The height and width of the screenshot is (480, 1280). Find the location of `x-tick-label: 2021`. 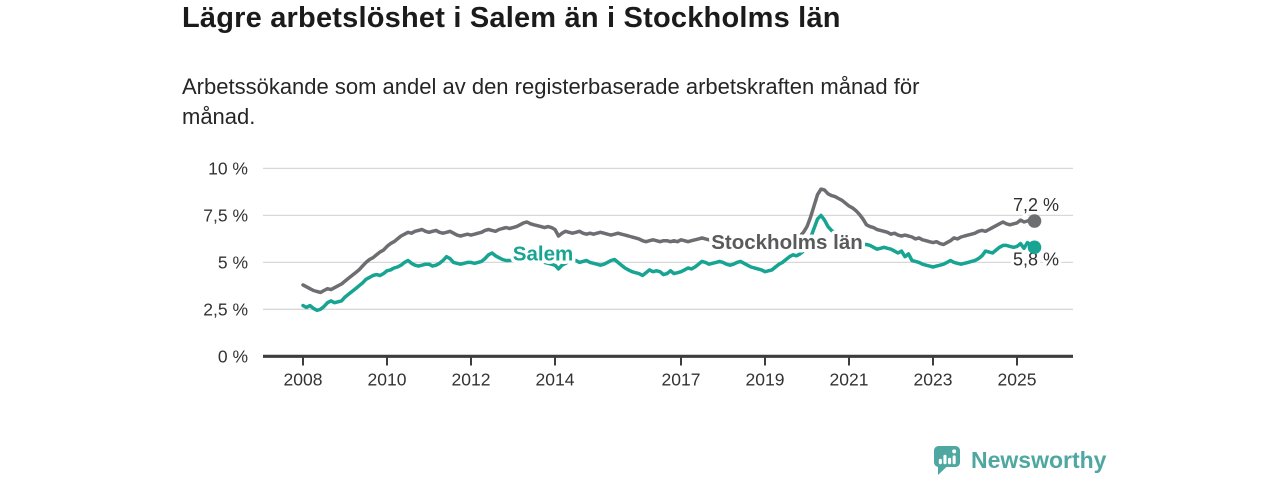

x-tick-label: 2021 is located at coordinates (849, 380).